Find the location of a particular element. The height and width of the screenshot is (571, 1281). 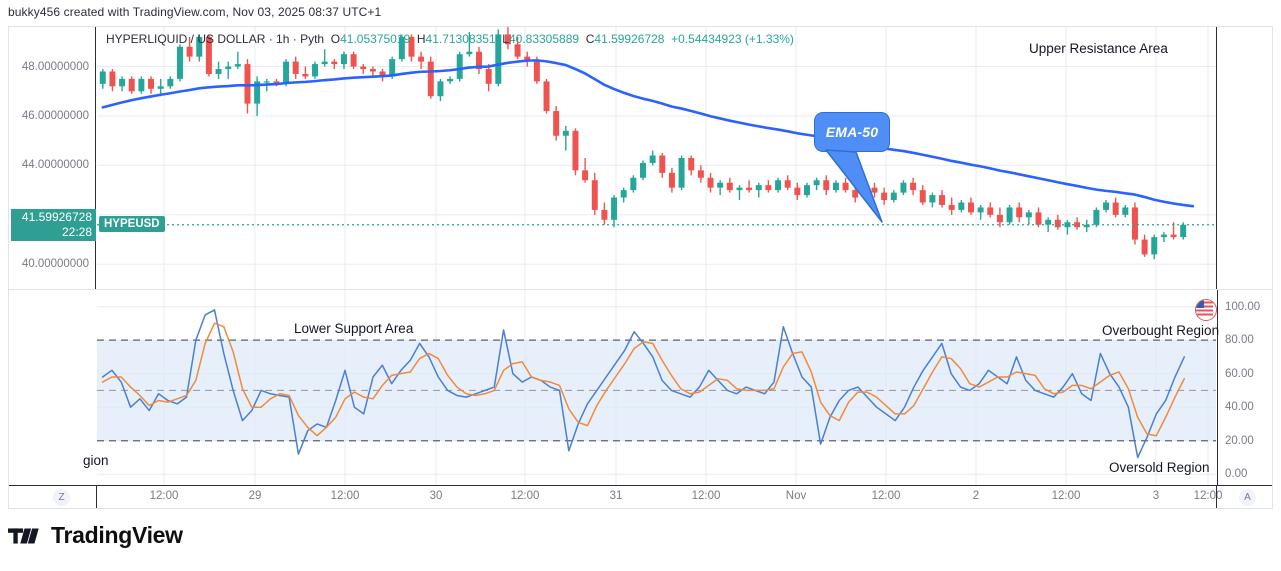

legend-sep-1: · is located at coordinates (271, 39).